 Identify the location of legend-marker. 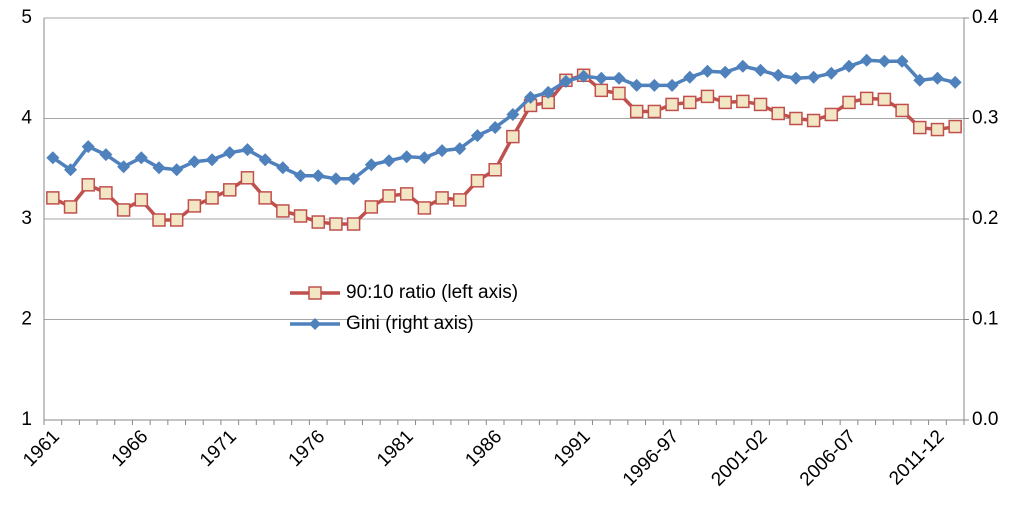
(315, 293).